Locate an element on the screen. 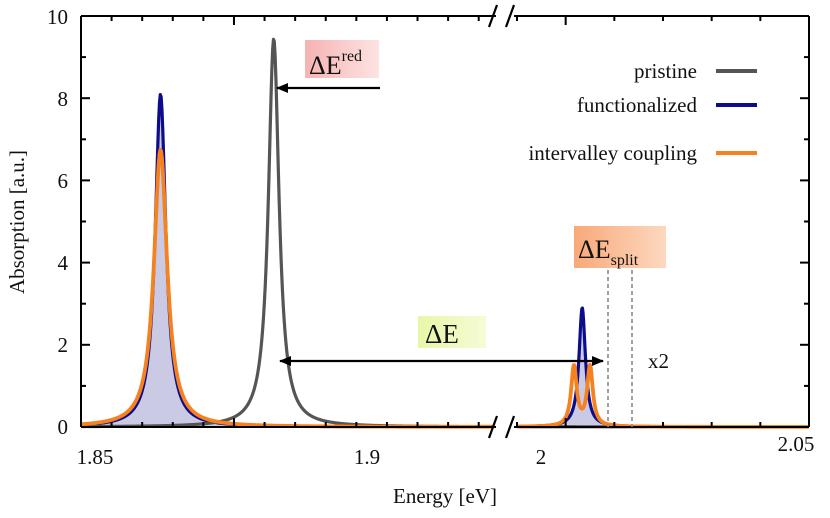 Image resolution: width=830 pixels, height=518 pixels. y-tick-label: 8 is located at coordinates (63, 99).